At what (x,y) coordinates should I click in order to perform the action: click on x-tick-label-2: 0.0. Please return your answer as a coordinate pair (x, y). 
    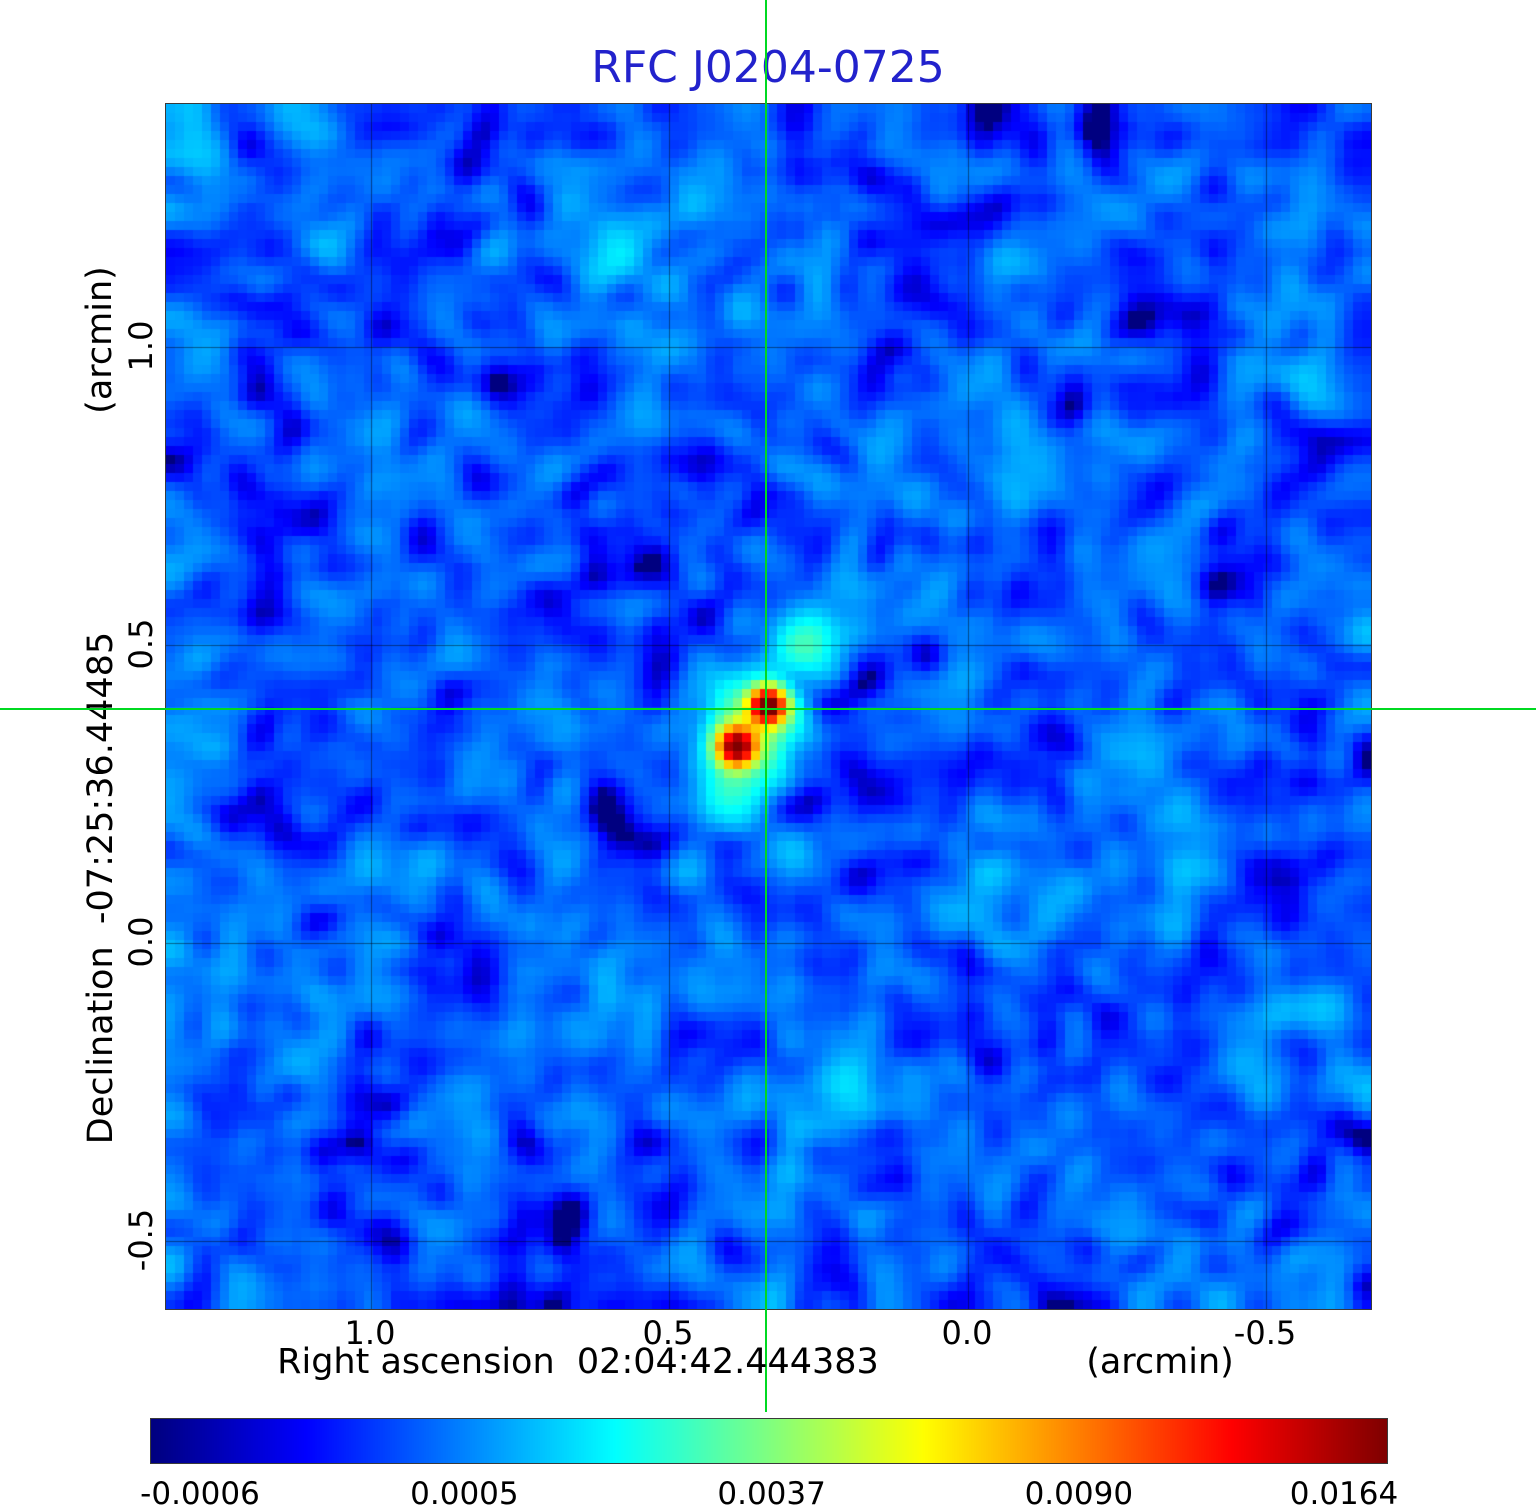
    Looking at the image, I should click on (967, 1333).